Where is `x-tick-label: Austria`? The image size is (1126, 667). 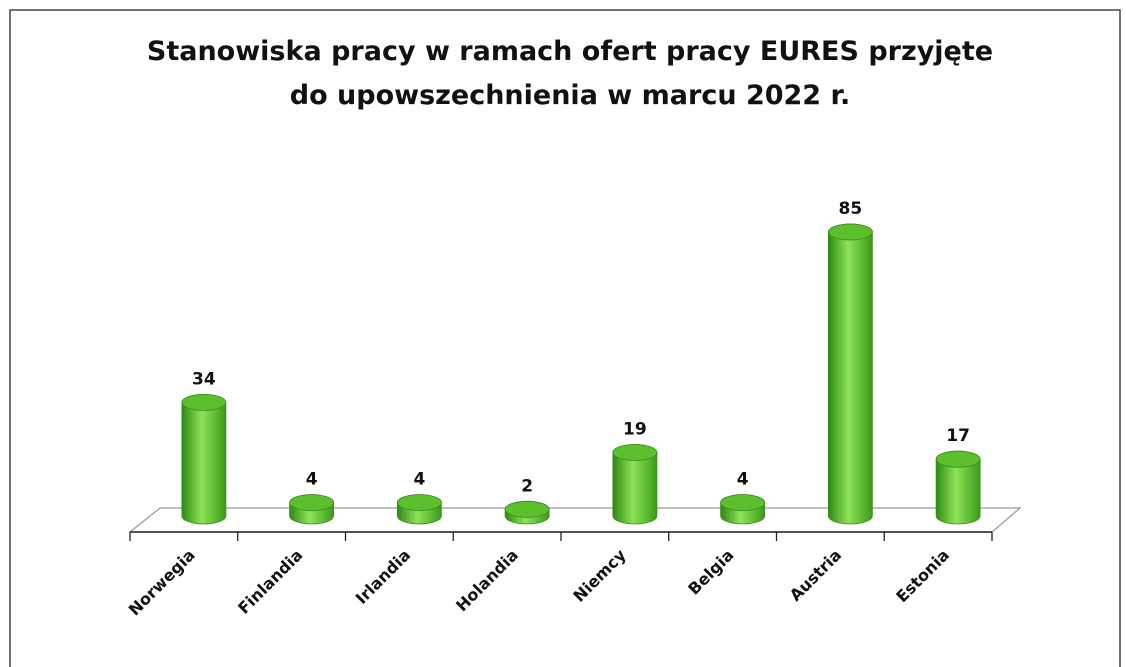
x-tick-label: Austria is located at coordinates (815, 574).